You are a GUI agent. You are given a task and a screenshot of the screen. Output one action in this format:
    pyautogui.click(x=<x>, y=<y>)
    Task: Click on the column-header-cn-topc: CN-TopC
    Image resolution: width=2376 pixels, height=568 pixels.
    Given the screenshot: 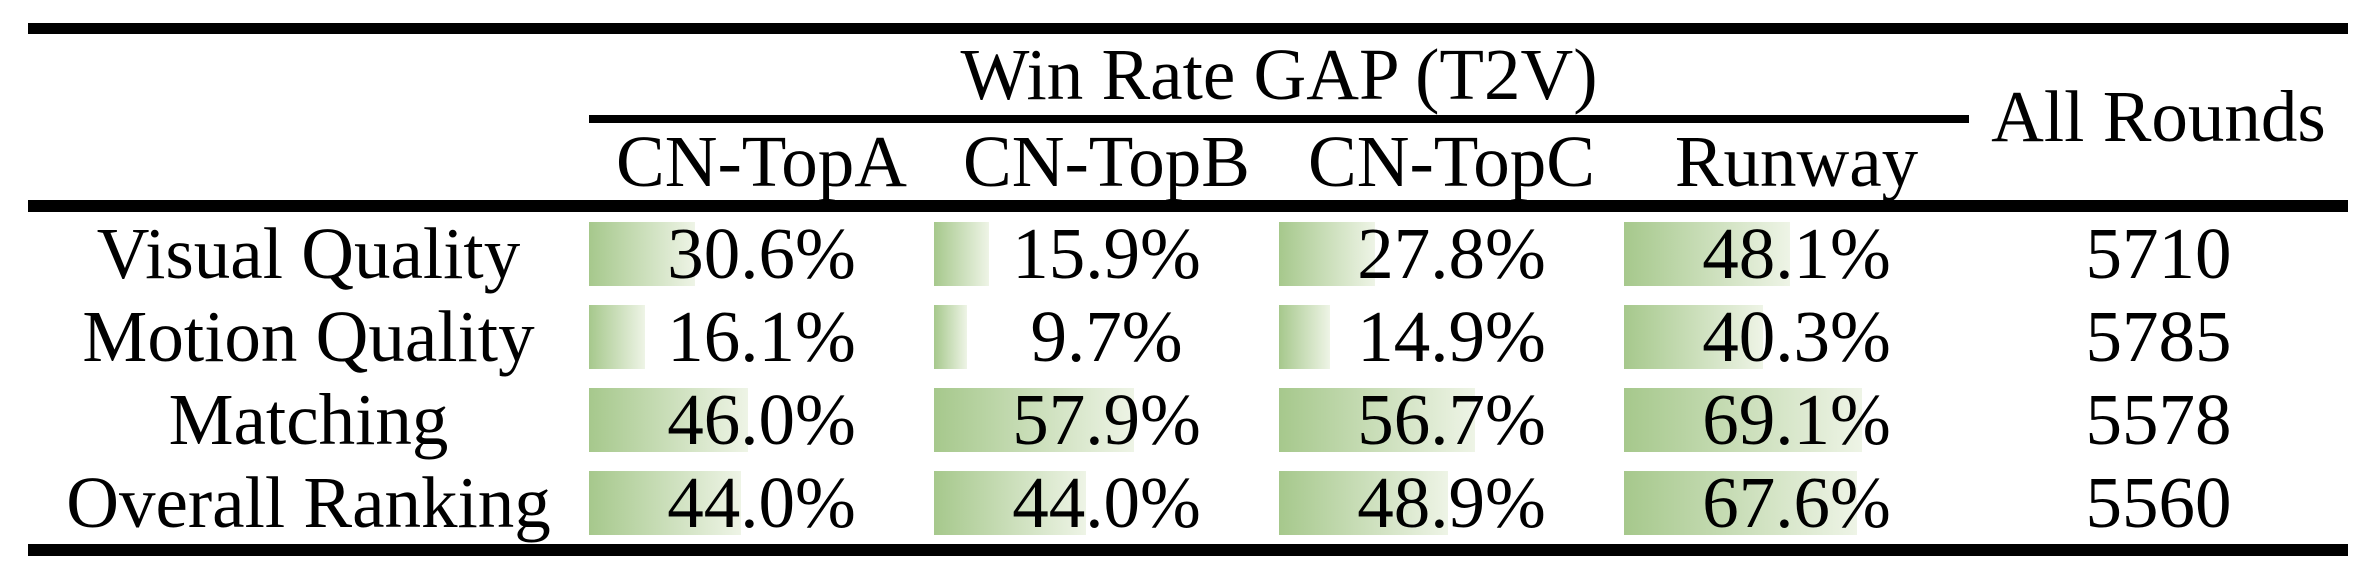 What is the action you would take?
    pyautogui.click(x=1451, y=161)
    